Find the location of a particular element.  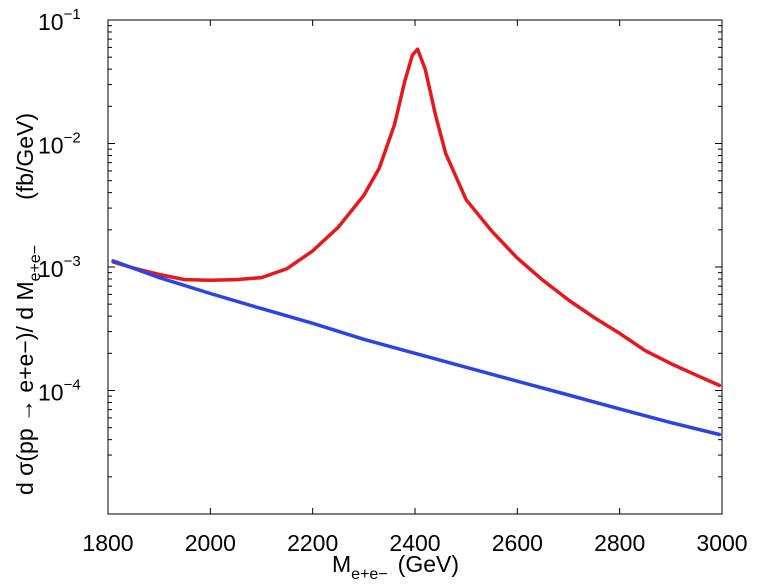

x-tick-label: 1800 is located at coordinates (107, 543).